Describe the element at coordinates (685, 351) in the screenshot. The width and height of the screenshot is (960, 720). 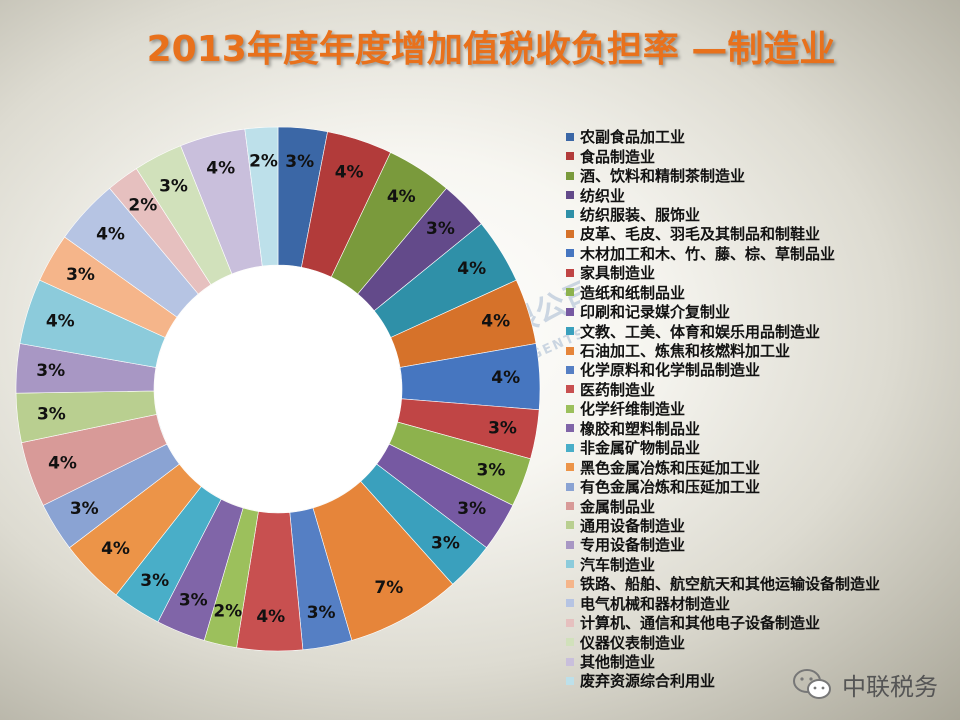
I see `legend-label: 石油加工、炼焦和核燃料加工业` at that location.